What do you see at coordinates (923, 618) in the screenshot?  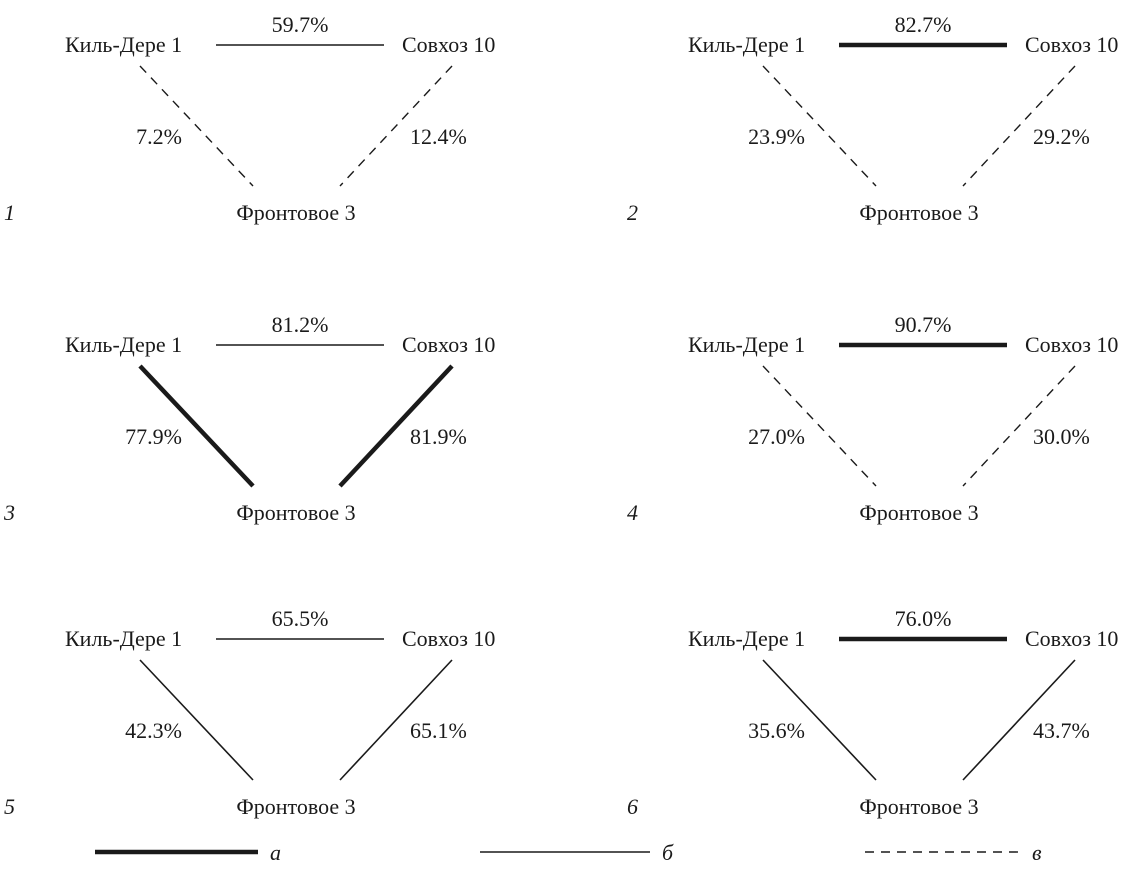 I see `edge-top-label: 76.0%` at bounding box center [923, 618].